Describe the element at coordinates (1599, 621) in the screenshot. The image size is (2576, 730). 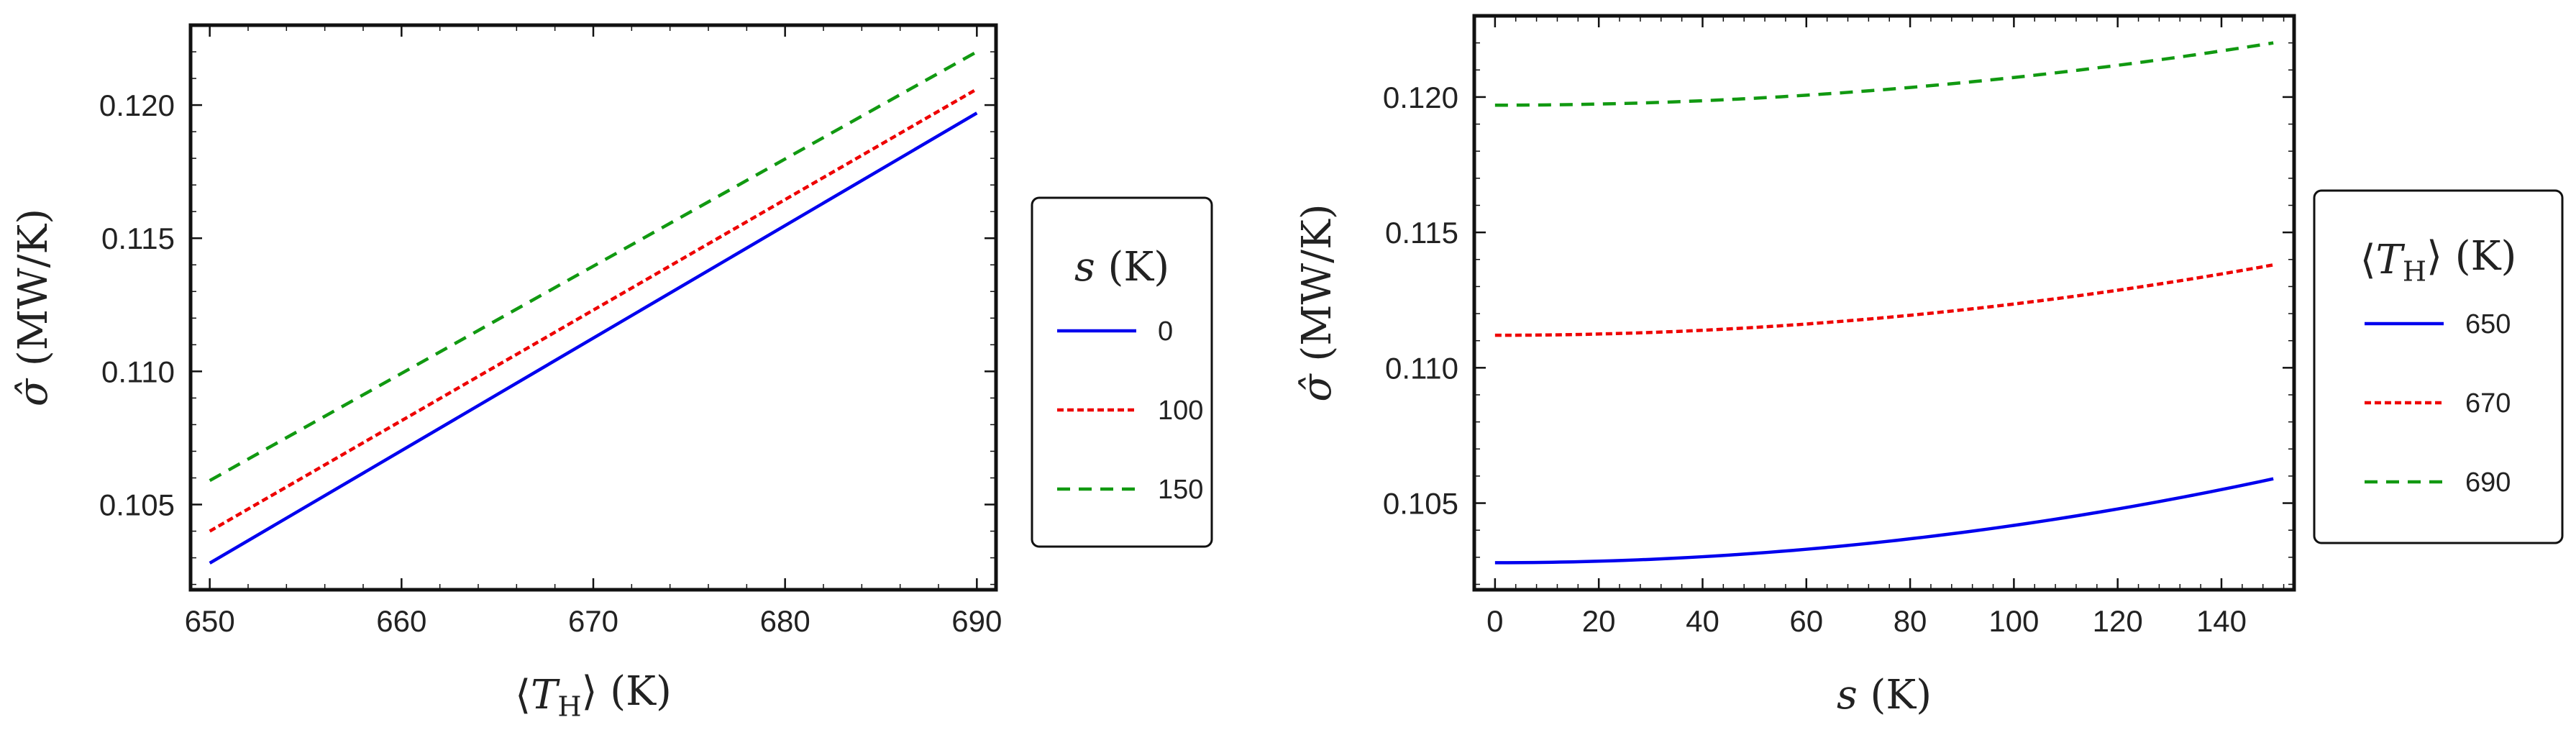
I see `x-tick-label: 20` at that location.